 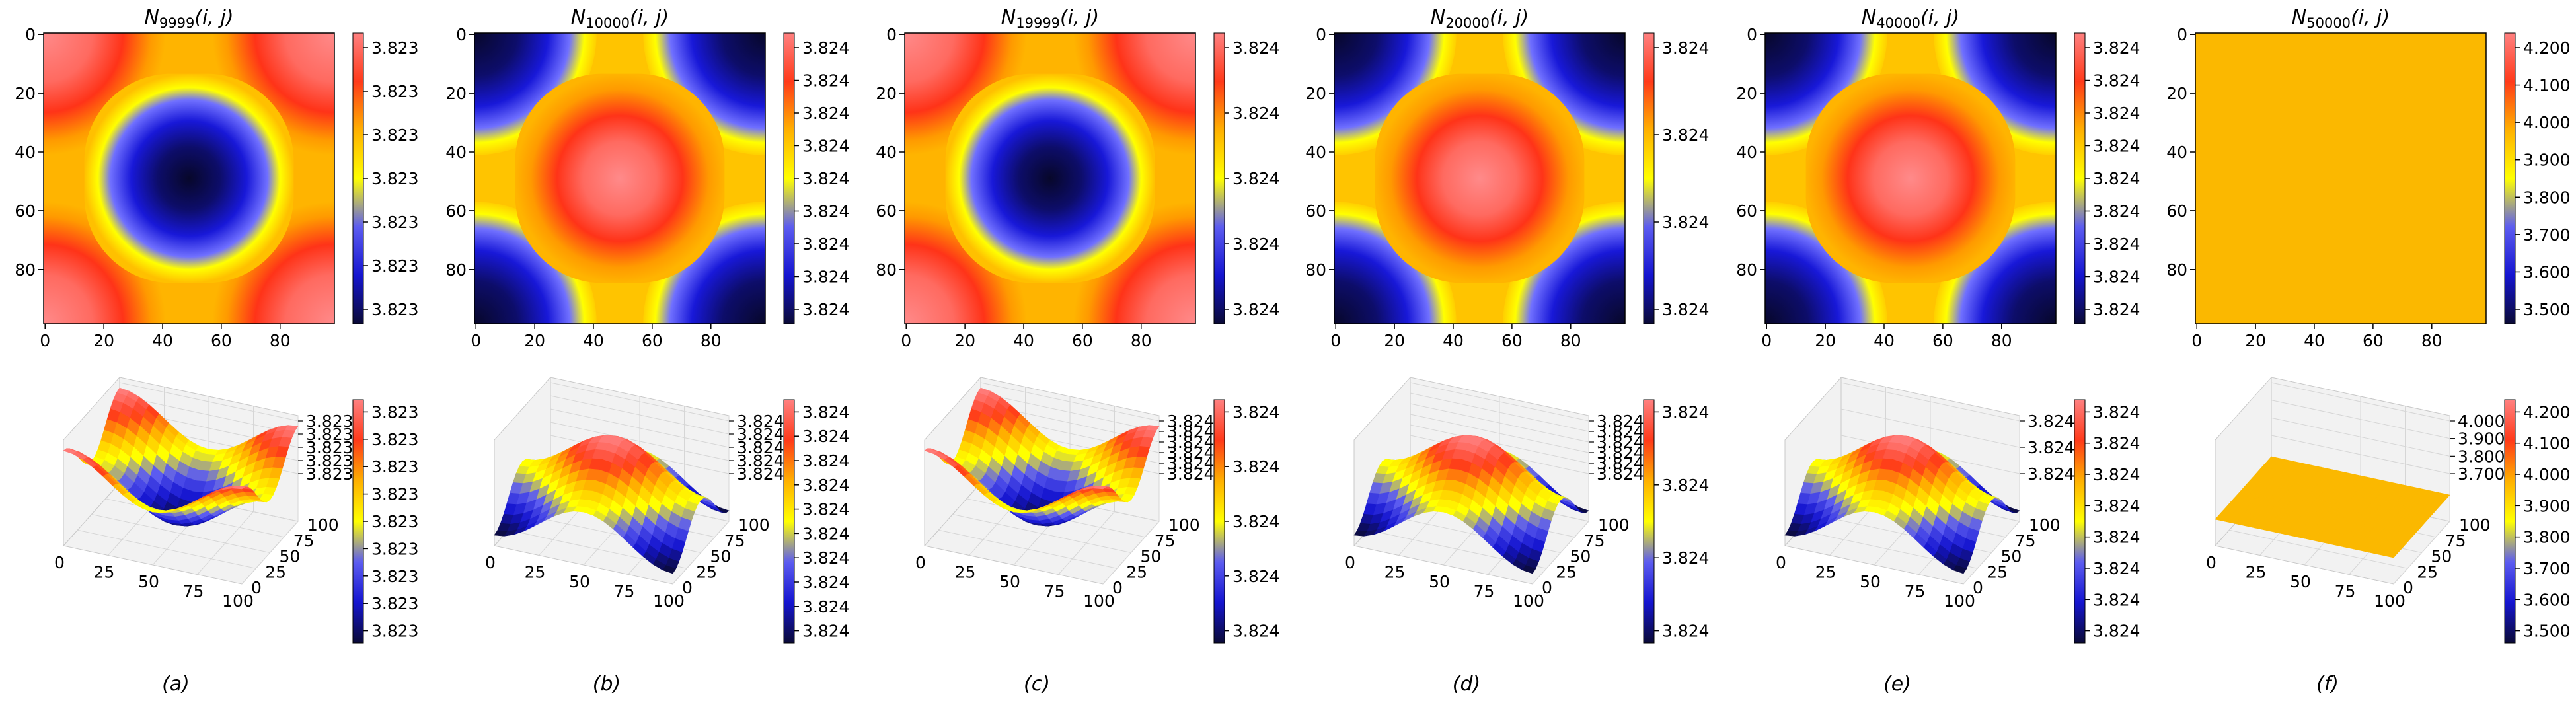 I want to click on colorbar, so click(x=1649, y=178).